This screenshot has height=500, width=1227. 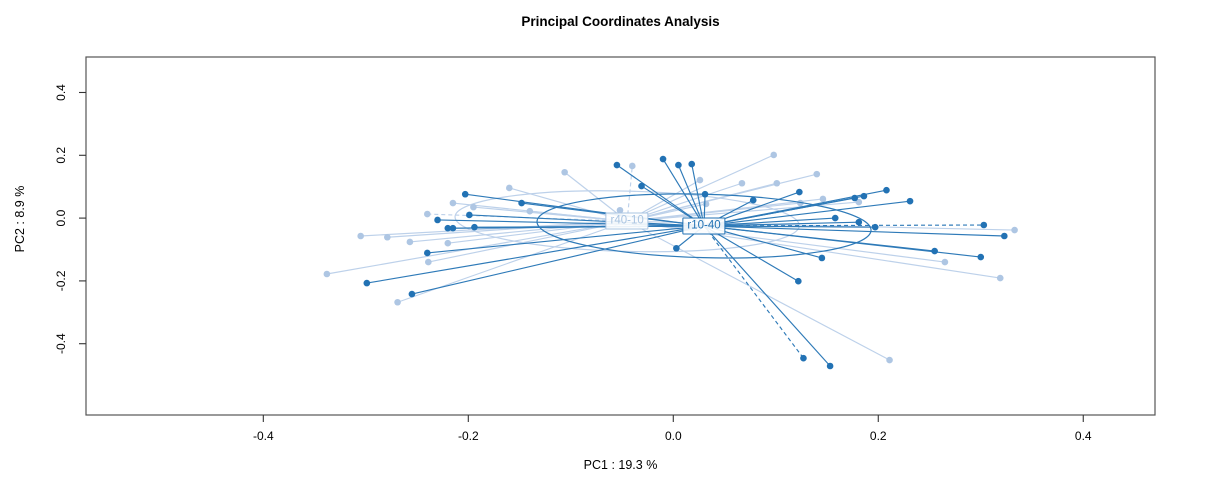 What do you see at coordinates (61, 280) in the screenshot?
I see `y-tick-label: -0.2` at bounding box center [61, 280].